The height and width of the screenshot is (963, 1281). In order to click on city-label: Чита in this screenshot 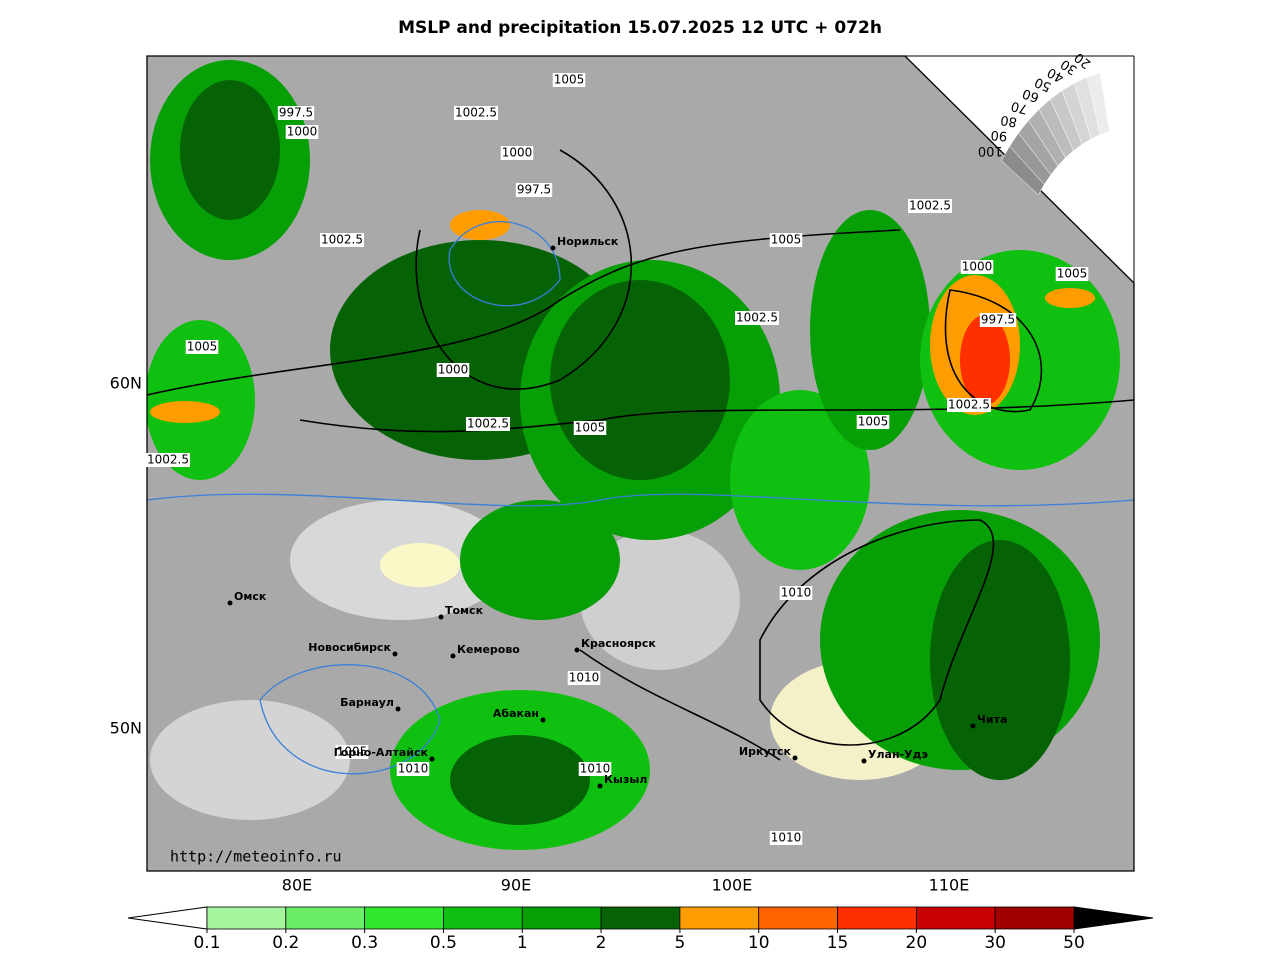, I will do `click(992, 719)`.